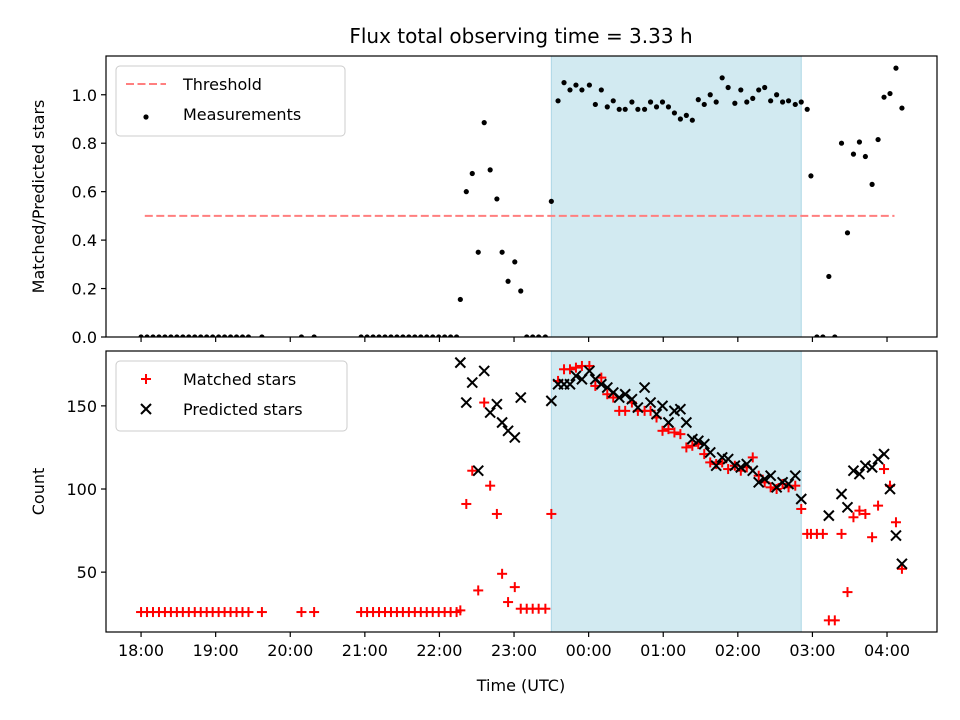 Image resolution: width=960 pixels, height=720 pixels. What do you see at coordinates (589, 650) in the screenshot?
I see `x-tick-label: 00:00` at bounding box center [589, 650].